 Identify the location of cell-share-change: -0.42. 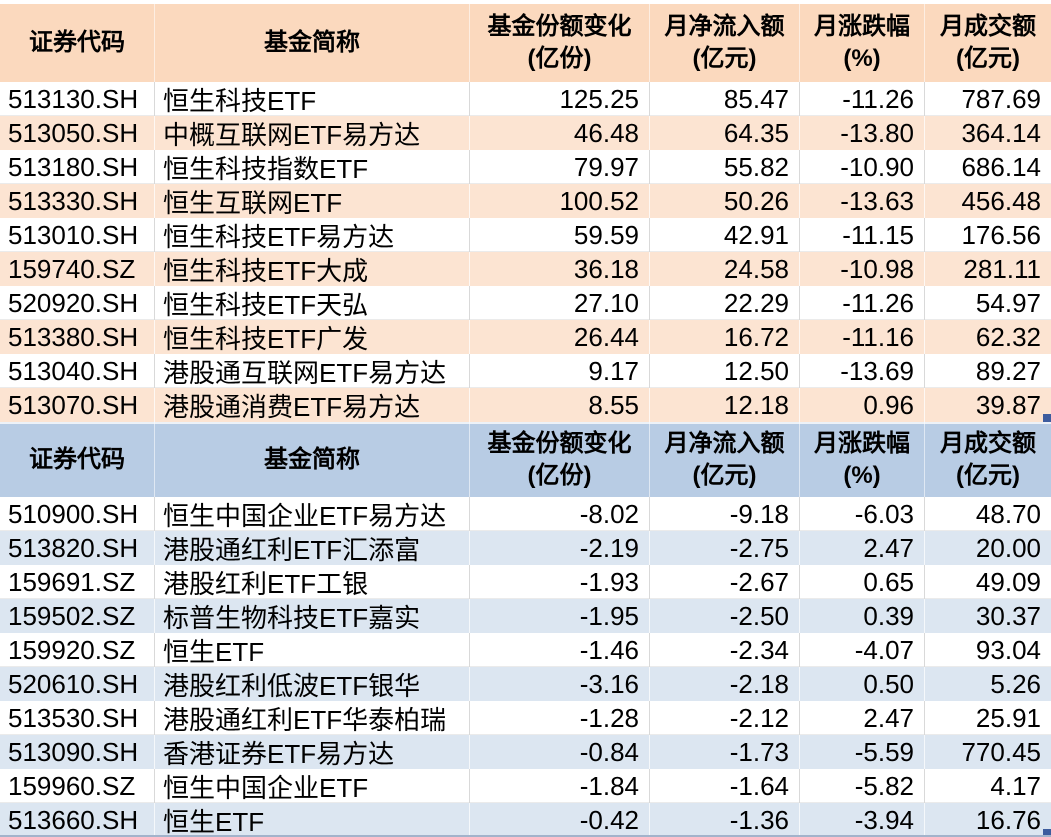
(560, 820).